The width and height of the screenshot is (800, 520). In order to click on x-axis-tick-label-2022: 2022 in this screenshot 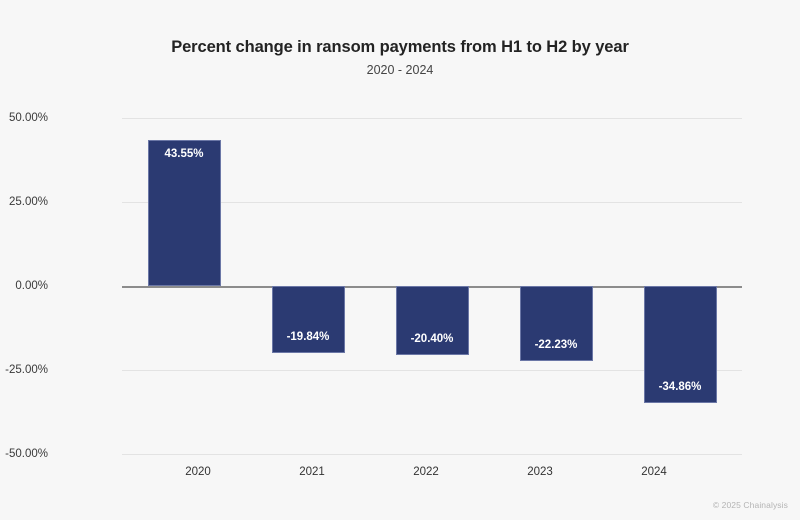, I will do `click(426, 472)`.